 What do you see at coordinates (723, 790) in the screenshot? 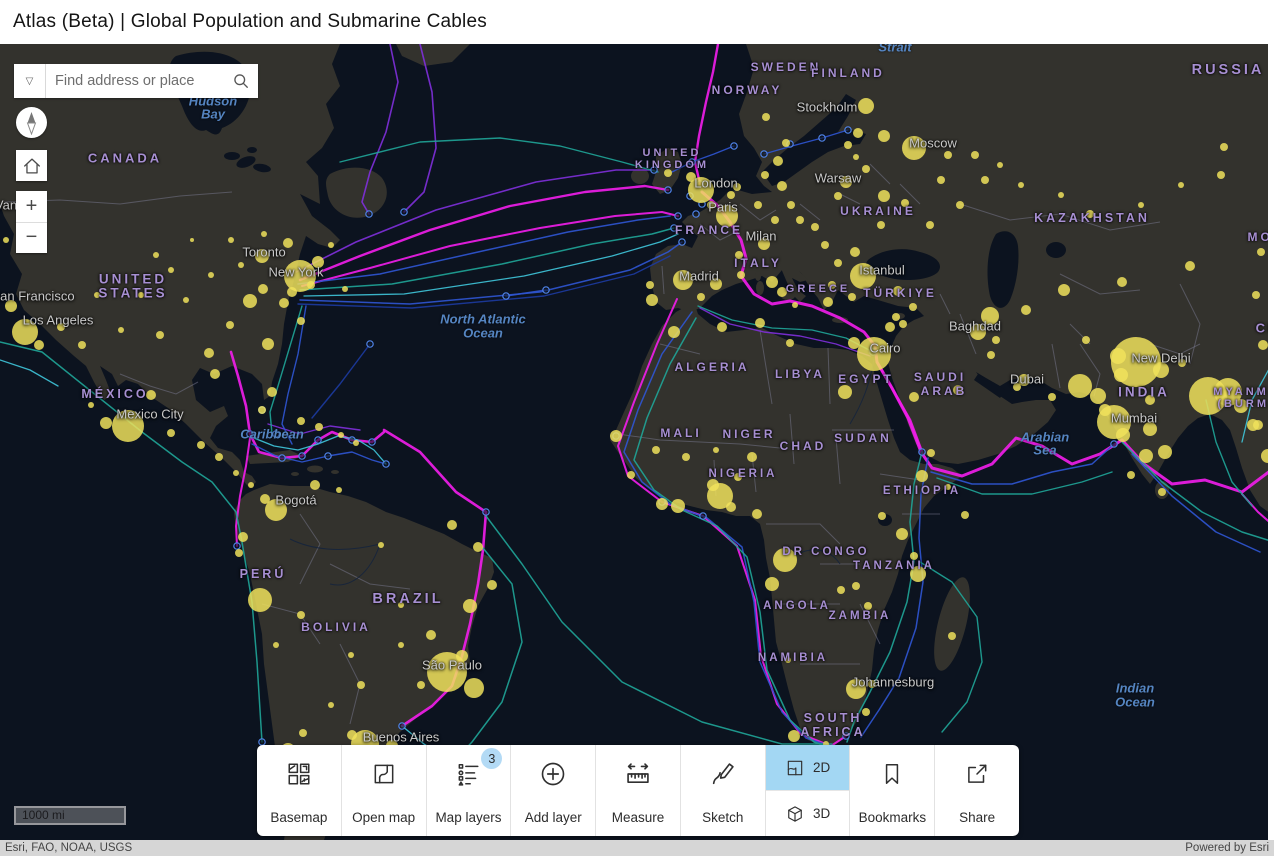
I see `sketch-button: Sketch` at bounding box center [723, 790].